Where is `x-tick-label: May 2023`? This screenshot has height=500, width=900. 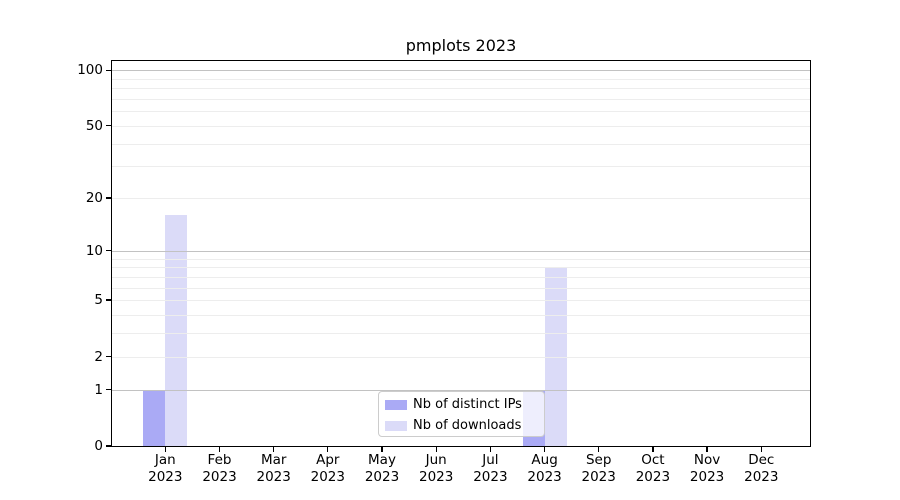
x-tick-label: May 2023 is located at coordinates (382, 469).